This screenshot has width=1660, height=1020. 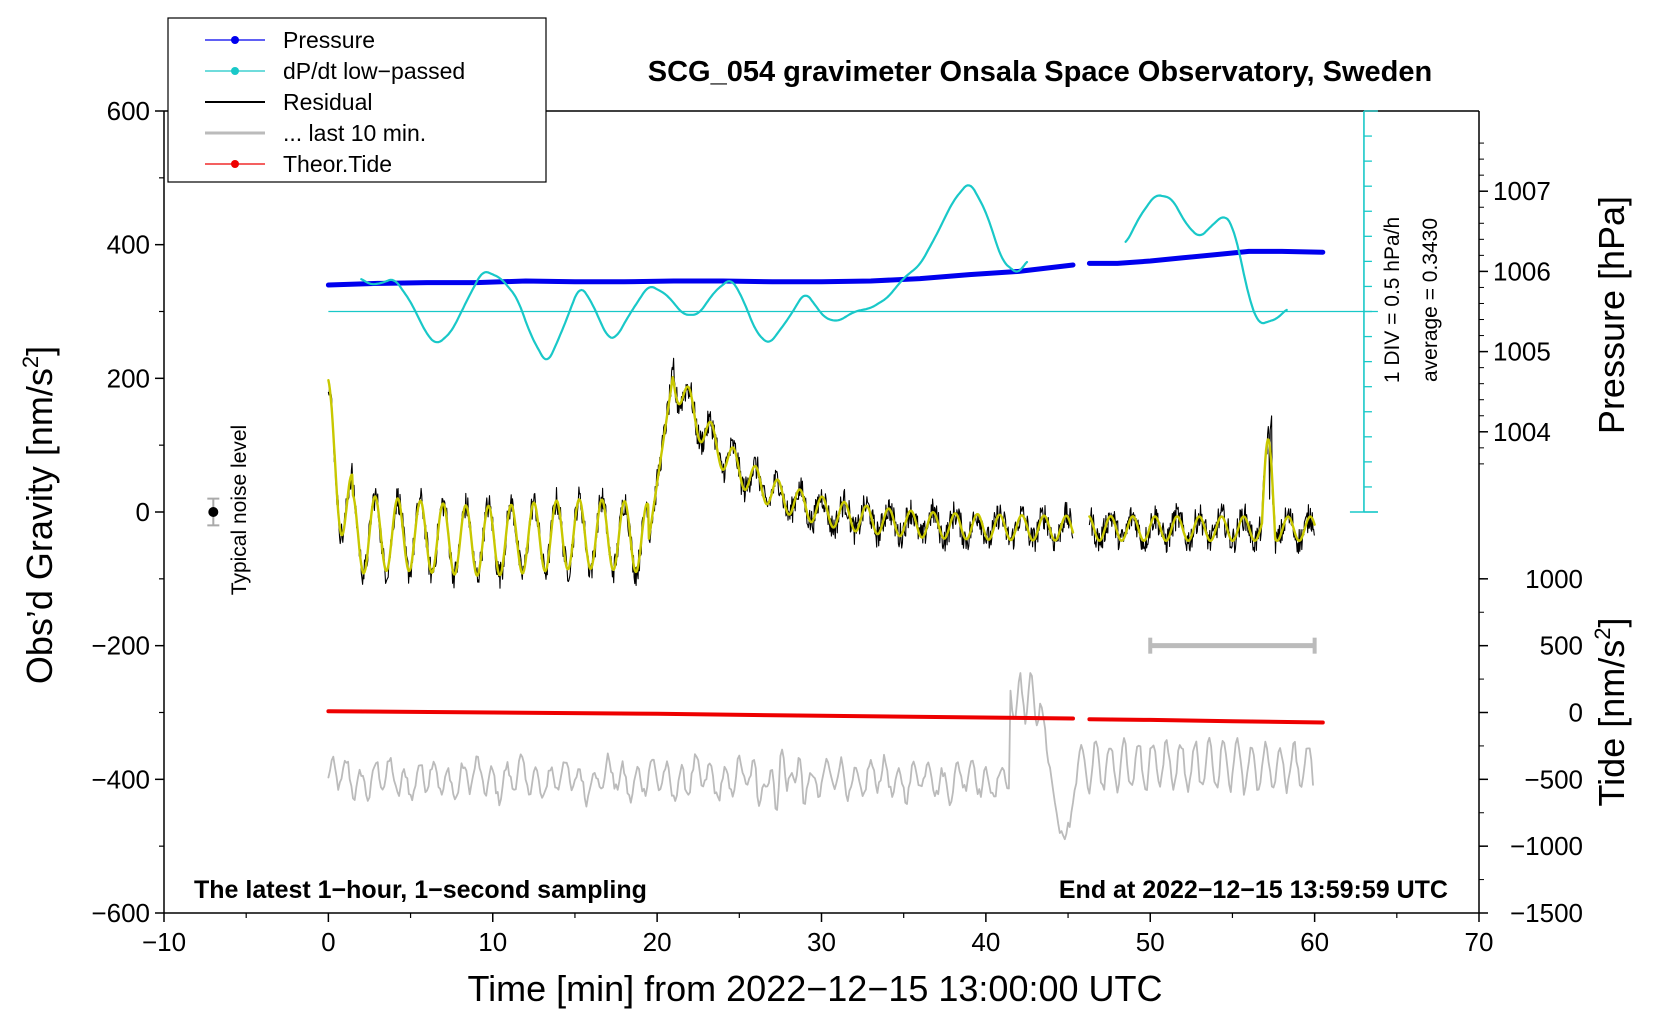 I want to click on y-tick-label: 400, so click(x=128, y=245).